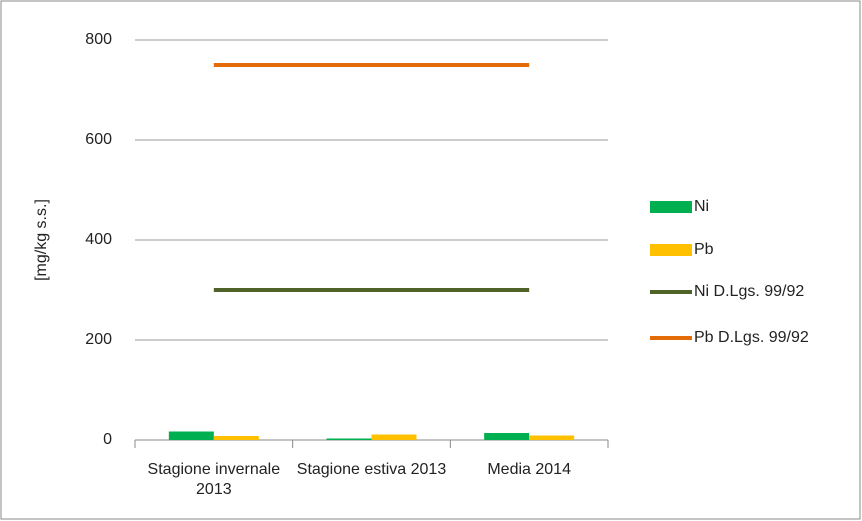 The width and height of the screenshot is (862, 521). What do you see at coordinates (214, 479) in the screenshot?
I see `x-tick-label: Stagione invernale 2013` at bounding box center [214, 479].